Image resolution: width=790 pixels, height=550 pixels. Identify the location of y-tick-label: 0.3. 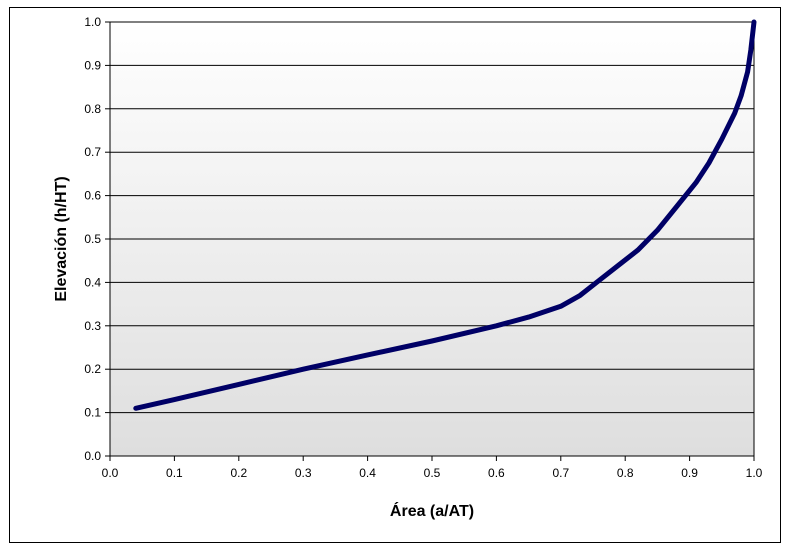
(92, 326).